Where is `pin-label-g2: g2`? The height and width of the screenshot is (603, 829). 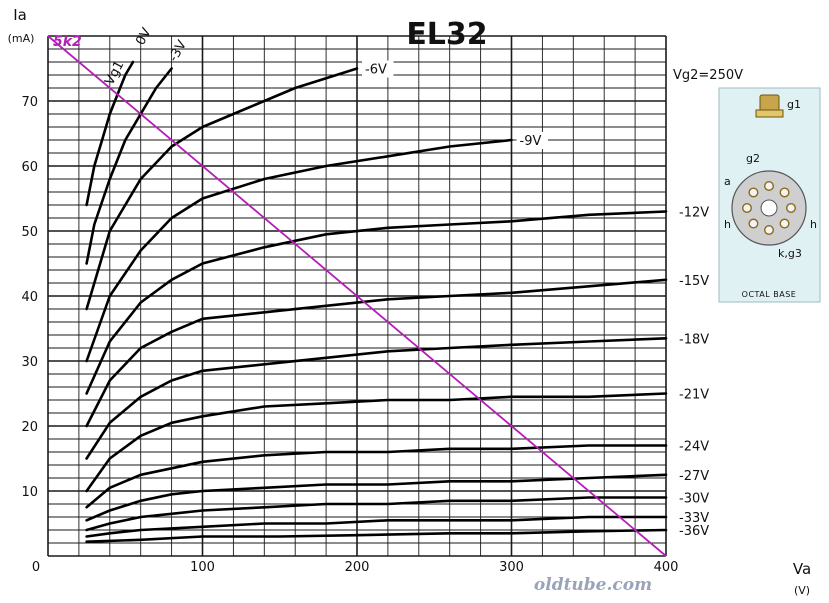
pin-label-g2: g2 is located at coordinates (753, 158).